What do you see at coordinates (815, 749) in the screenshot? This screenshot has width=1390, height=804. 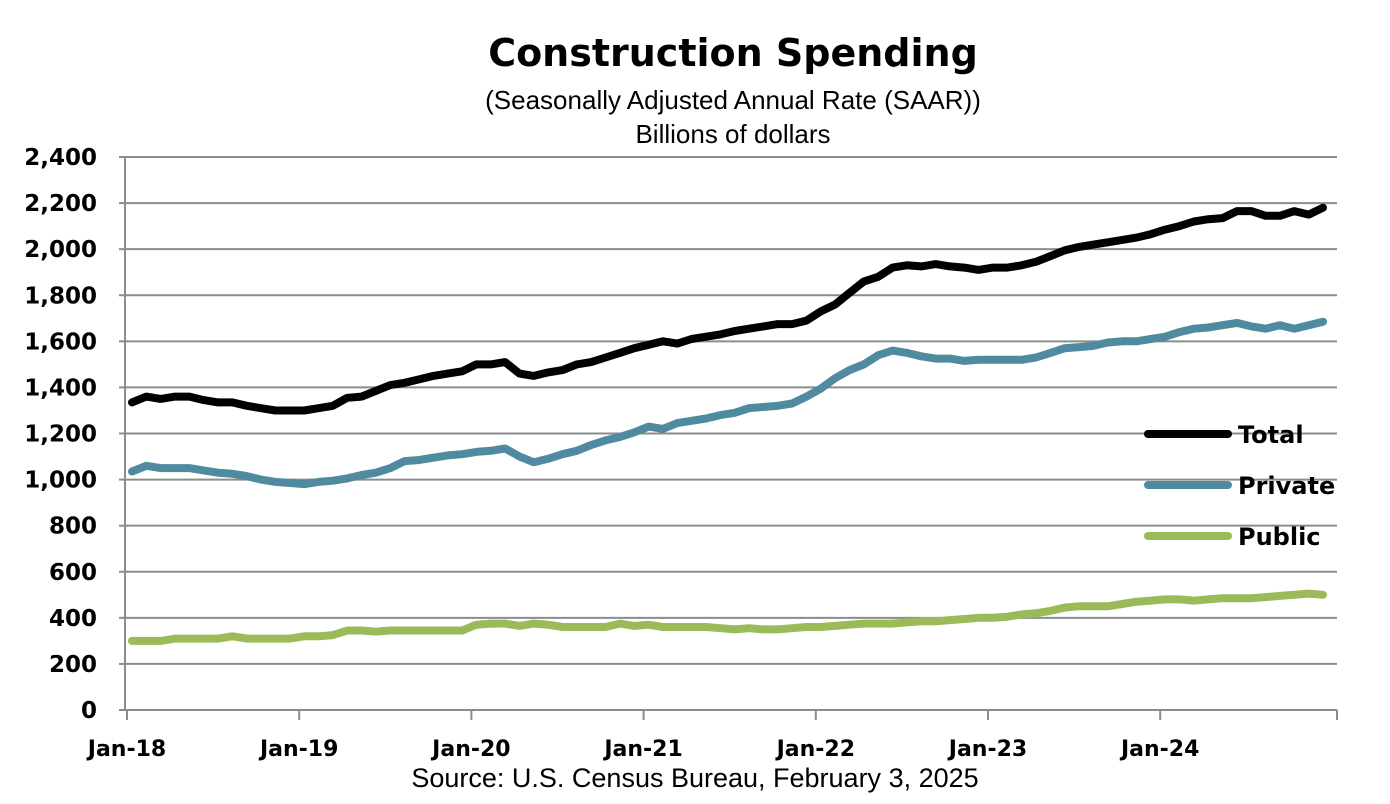 I see `x-tick-label: Jan-22` at bounding box center [815, 749].